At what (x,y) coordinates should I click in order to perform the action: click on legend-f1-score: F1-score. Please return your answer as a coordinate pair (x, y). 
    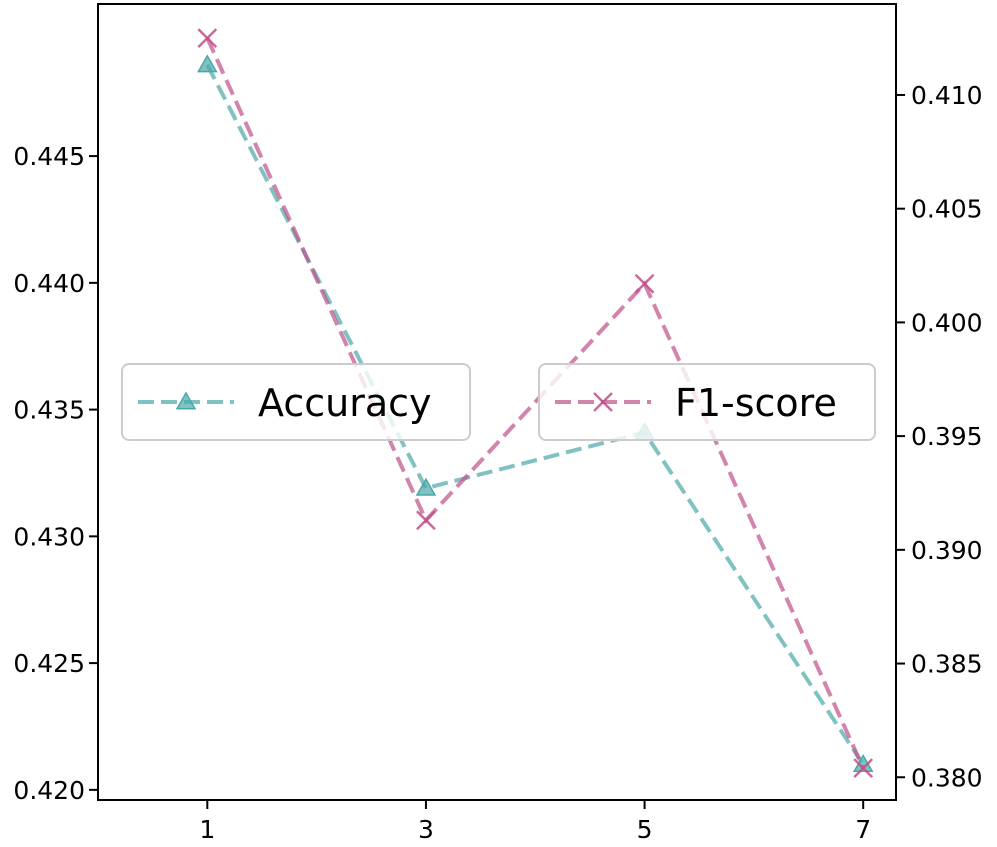
    Looking at the image, I should click on (707, 402).